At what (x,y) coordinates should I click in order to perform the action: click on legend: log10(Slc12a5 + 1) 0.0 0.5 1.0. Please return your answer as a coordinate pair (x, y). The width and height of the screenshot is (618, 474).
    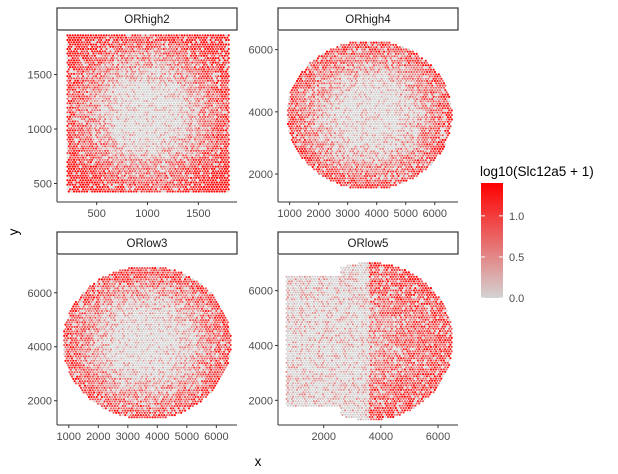
    Looking at the image, I should click on (537, 234).